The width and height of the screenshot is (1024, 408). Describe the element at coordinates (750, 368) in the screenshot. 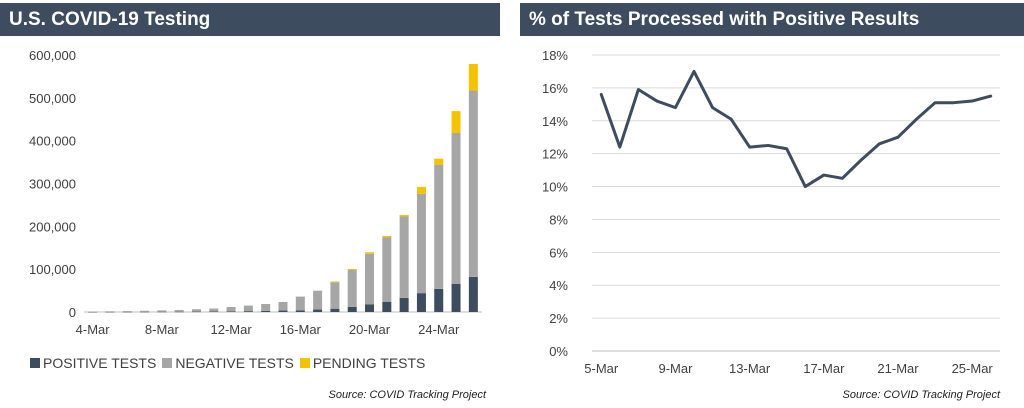

I see `x-tick-label: 13-Mar` at that location.